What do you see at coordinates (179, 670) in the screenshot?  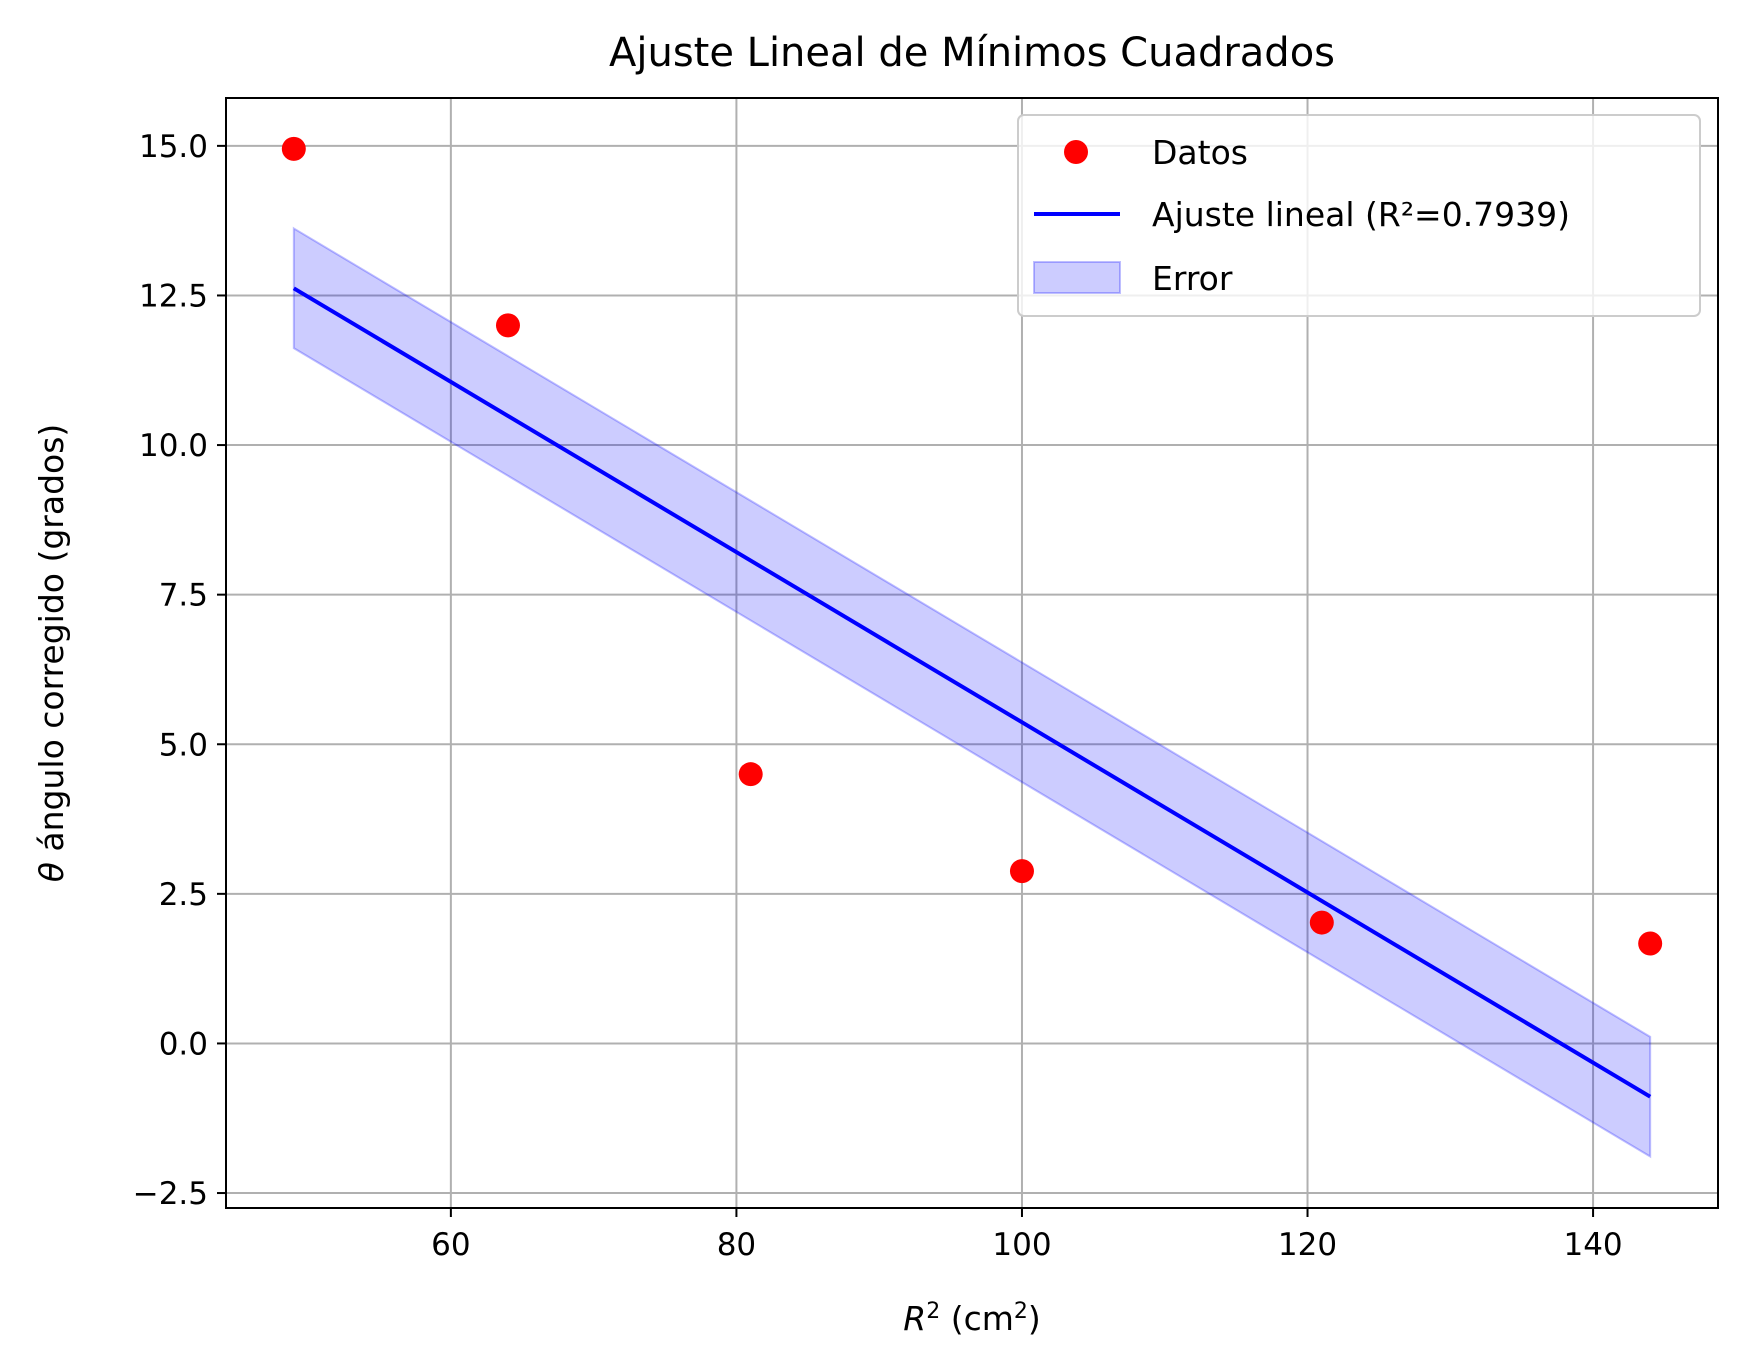 I see `y-axis-ticks: −2.5 0.0 2.5 5.0 7.5 10.0 12.5 15.0` at bounding box center [179, 670].